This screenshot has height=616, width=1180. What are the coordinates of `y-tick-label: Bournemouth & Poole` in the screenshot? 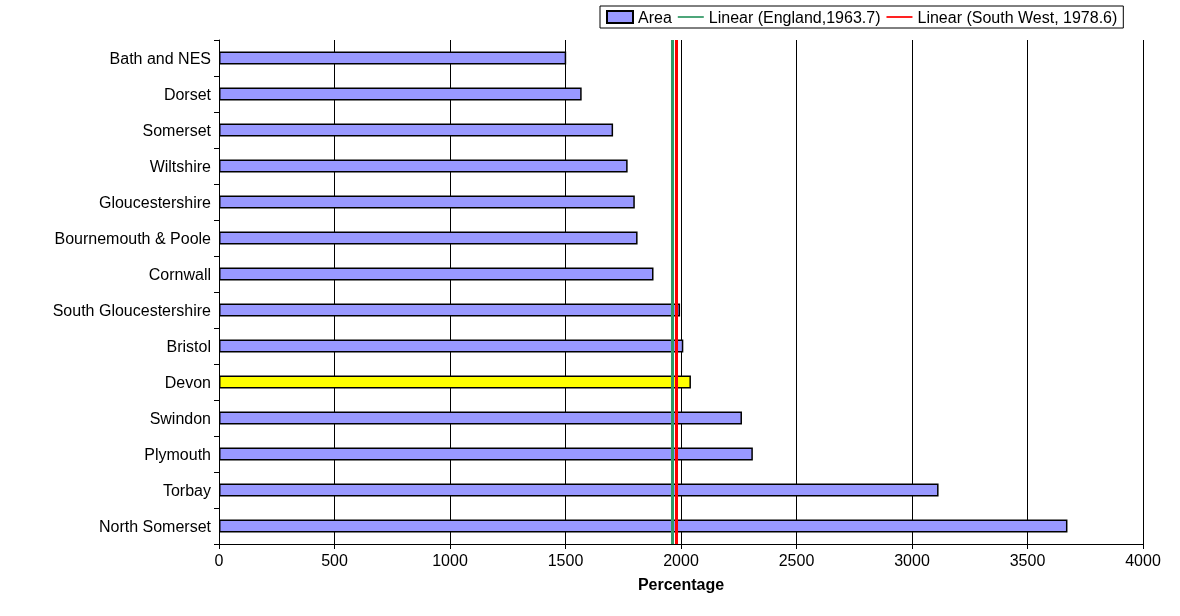 It's located at (133, 238).